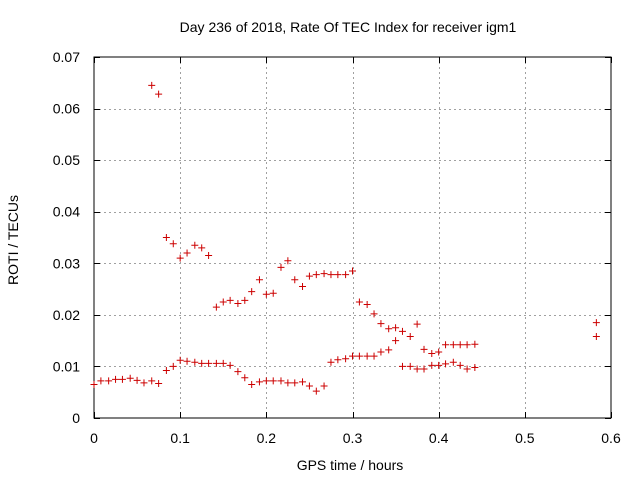  I want to click on x-tick-label: 0.5, so click(525, 438).